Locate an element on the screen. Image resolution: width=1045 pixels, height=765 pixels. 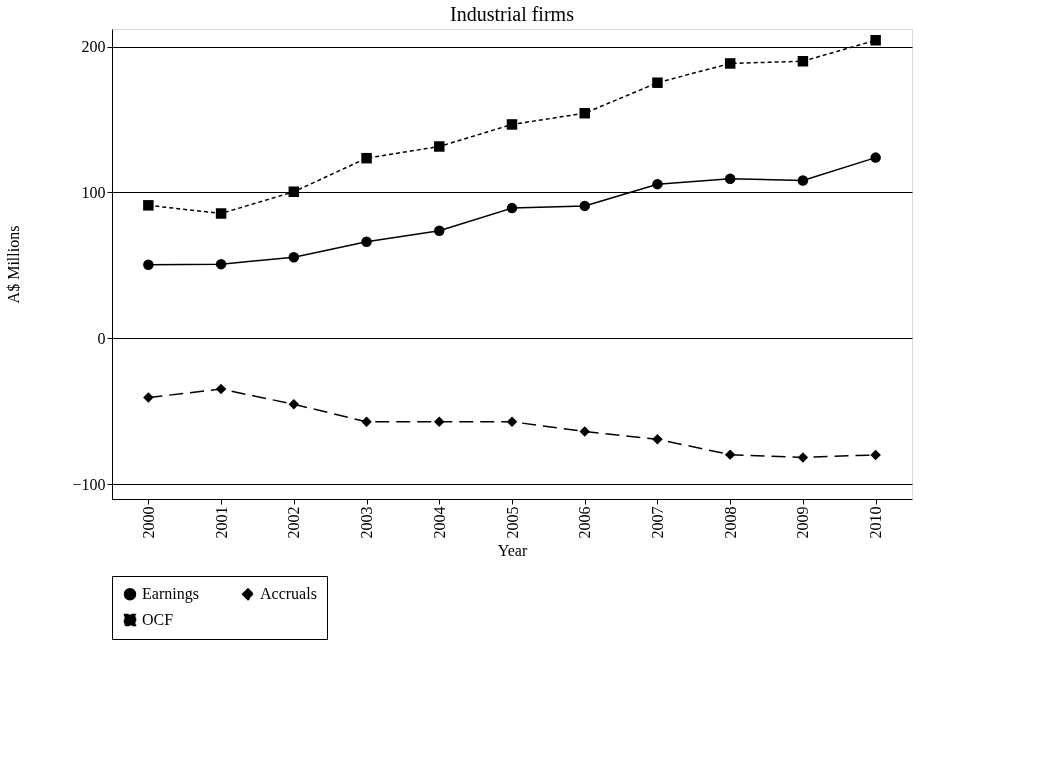
x-tick-label: 2000 is located at coordinates (148, 522).